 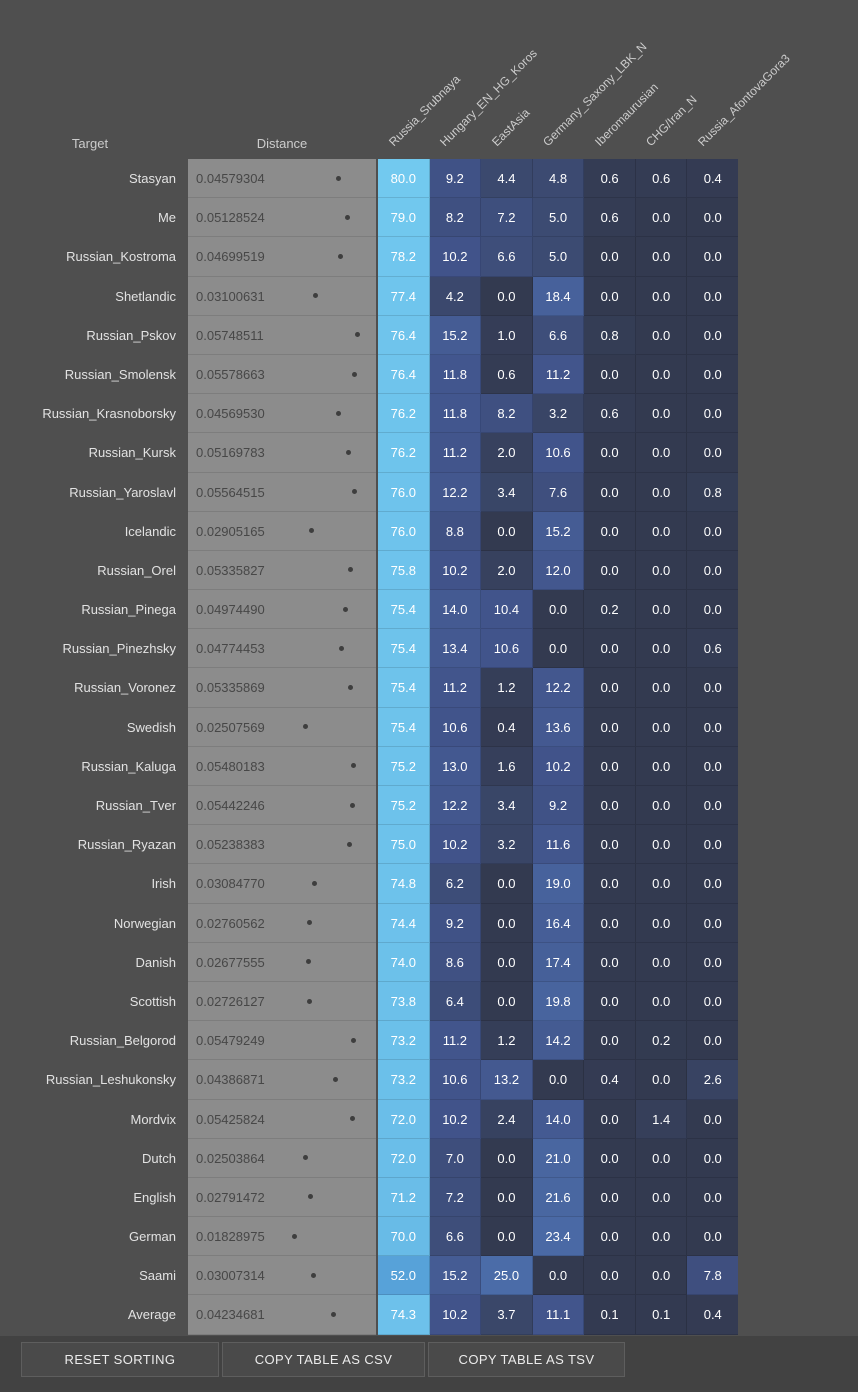 What do you see at coordinates (455, 649) in the screenshot?
I see `value-cell: 13.4` at bounding box center [455, 649].